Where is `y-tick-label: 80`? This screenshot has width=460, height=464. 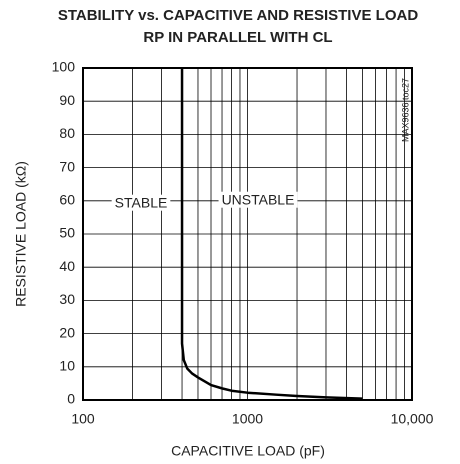
y-tick-label: 80 is located at coordinates (67, 133).